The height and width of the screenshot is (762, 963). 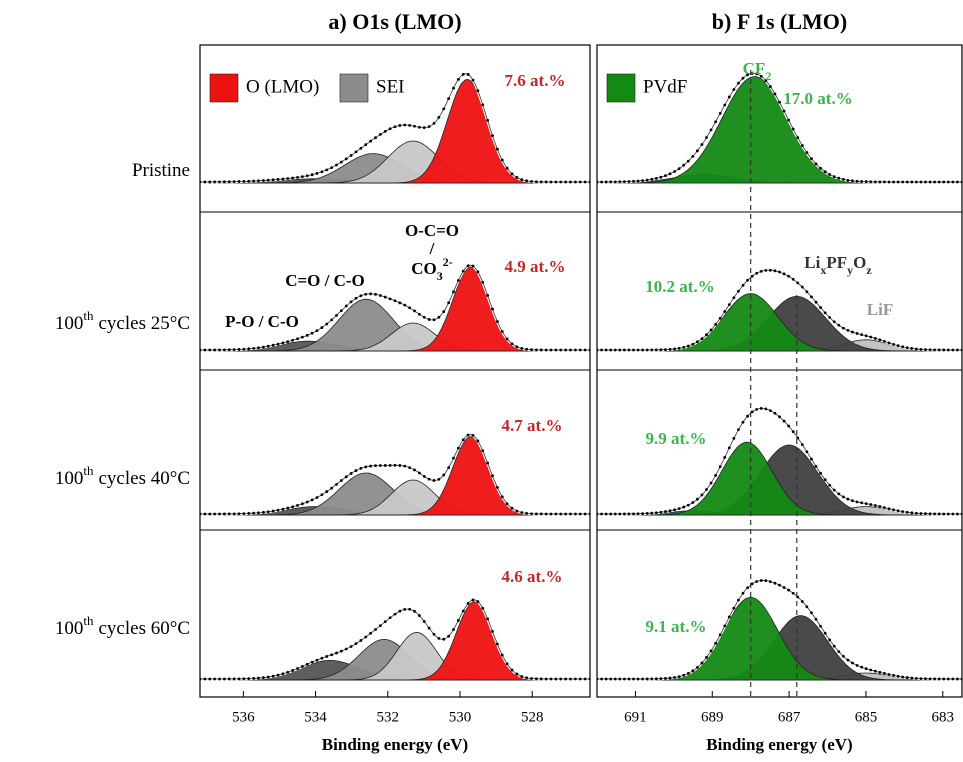 What do you see at coordinates (665, 86) in the screenshot?
I see `legend-label: PVdF` at bounding box center [665, 86].